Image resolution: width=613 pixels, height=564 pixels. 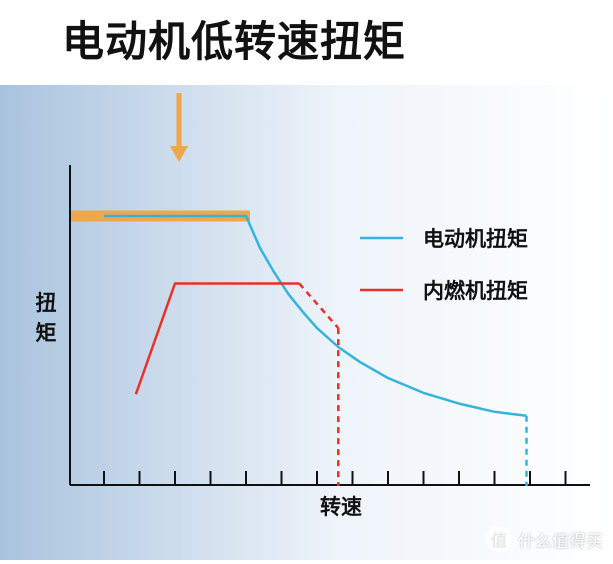 What do you see at coordinates (341, 507) in the screenshot?
I see `x-axis-label: 转速` at bounding box center [341, 507].